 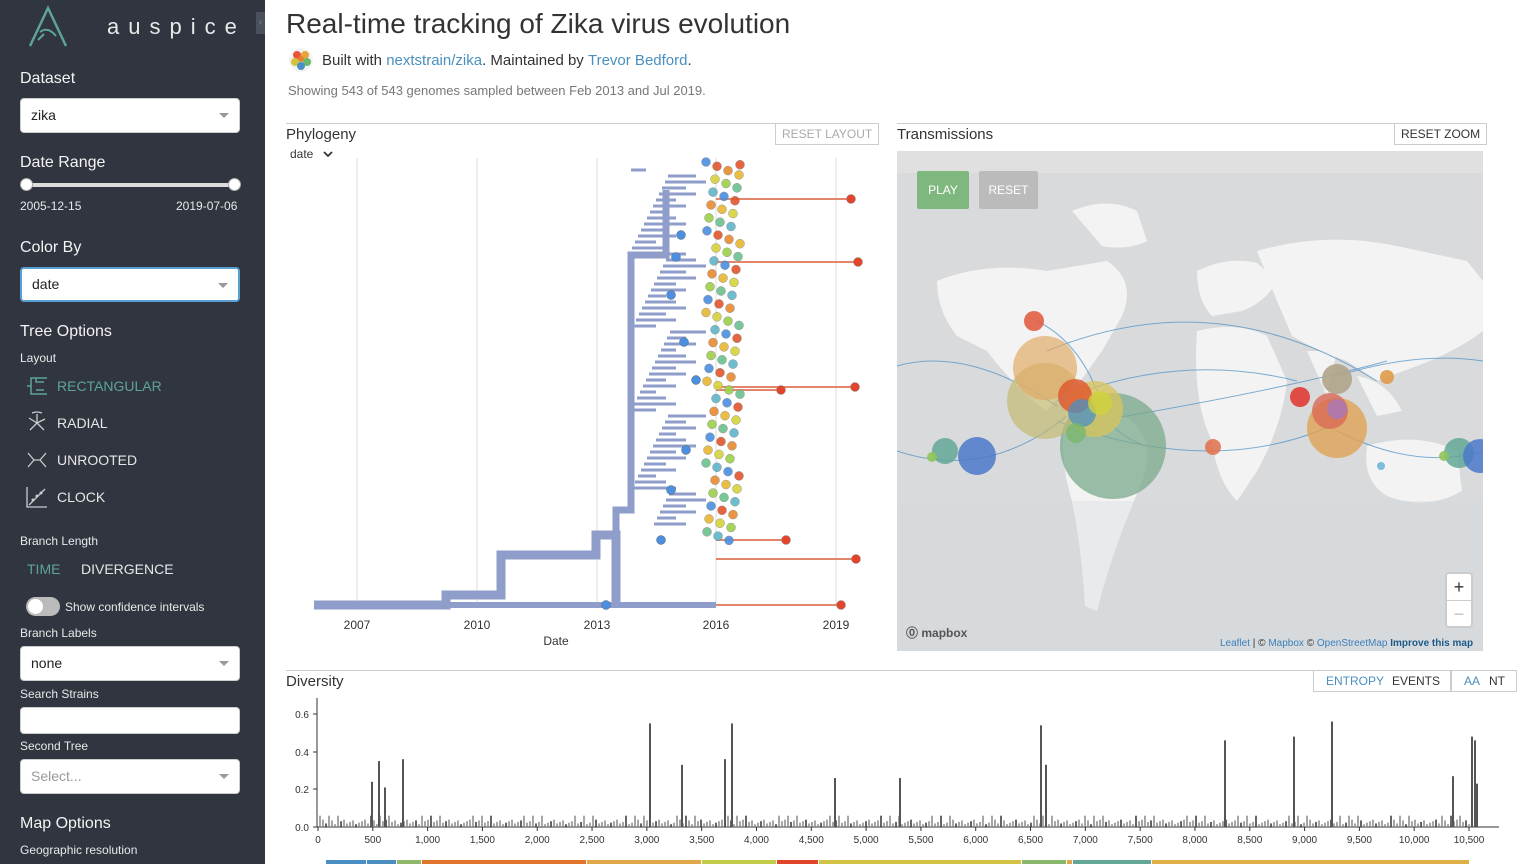 I want to click on entropy-x-tick-label: 4,500, so click(x=811, y=840).